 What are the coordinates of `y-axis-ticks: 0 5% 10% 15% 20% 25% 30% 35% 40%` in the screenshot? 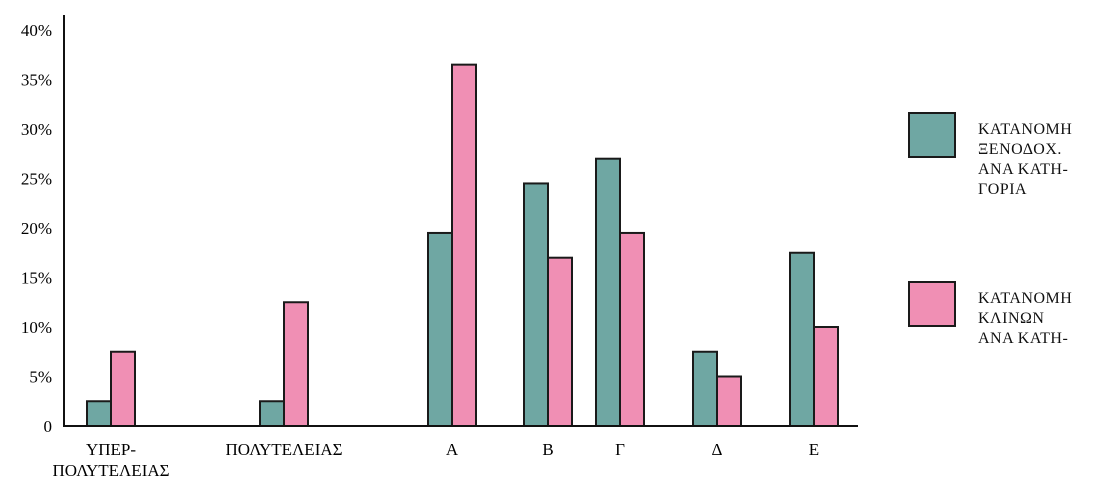 It's located at (36, 228).